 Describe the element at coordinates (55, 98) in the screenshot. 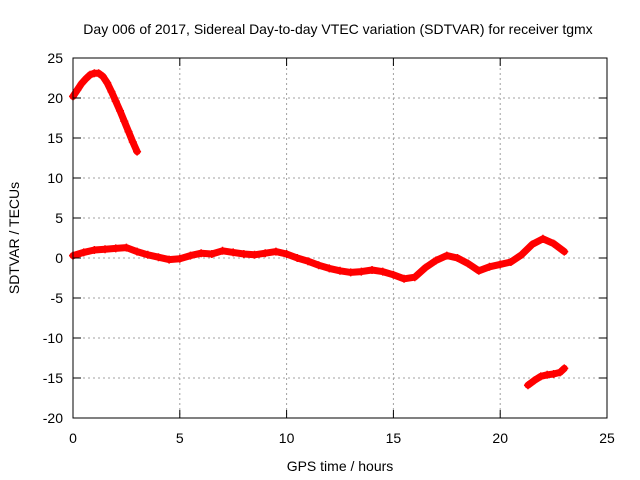

I see `y-tick-label: 20` at that location.